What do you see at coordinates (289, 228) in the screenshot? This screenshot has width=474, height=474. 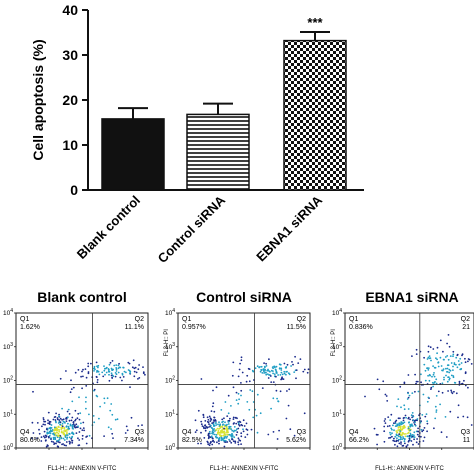 I see `bar-category-label: EBNA1 siRNA` at bounding box center [289, 228].